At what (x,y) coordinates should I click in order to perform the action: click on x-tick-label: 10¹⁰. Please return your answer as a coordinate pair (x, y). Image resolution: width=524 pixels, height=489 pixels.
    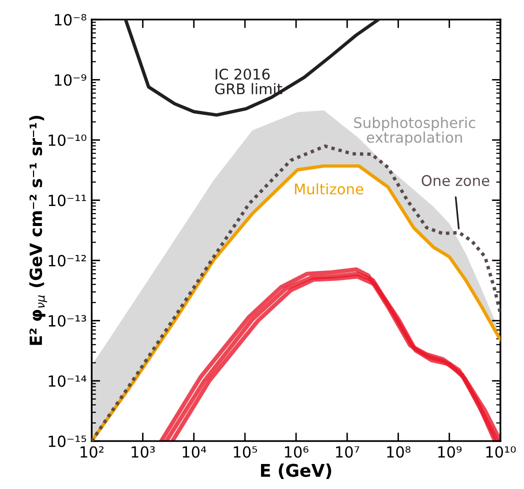
    Looking at the image, I should click on (501, 452).